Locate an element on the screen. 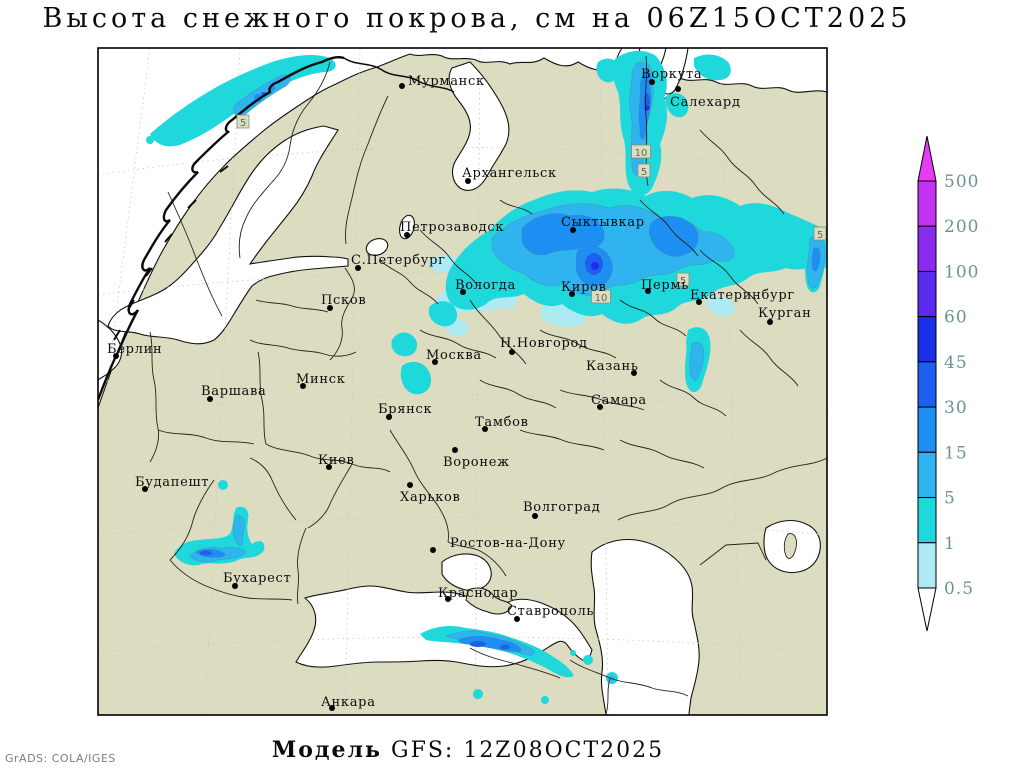 The height and width of the screenshot is (768, 1024). lake-ladoga is located at coordinates (377, 247).